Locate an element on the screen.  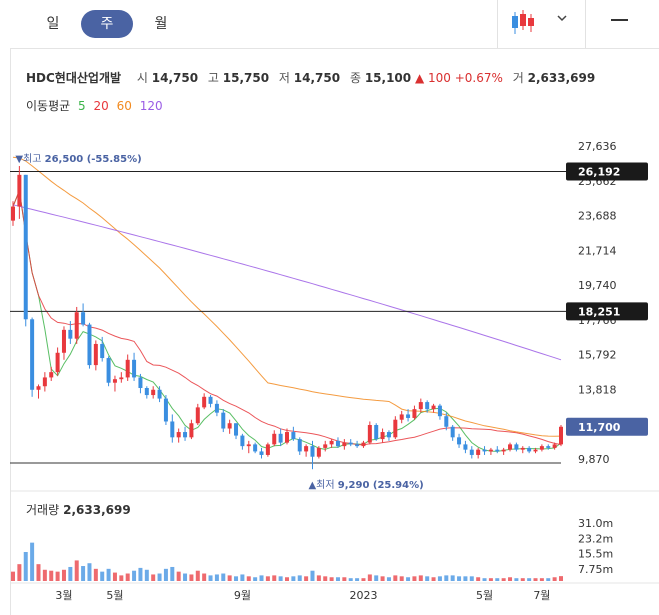
moving-average-label: 이동평균 is located at coordinates (48, 106).